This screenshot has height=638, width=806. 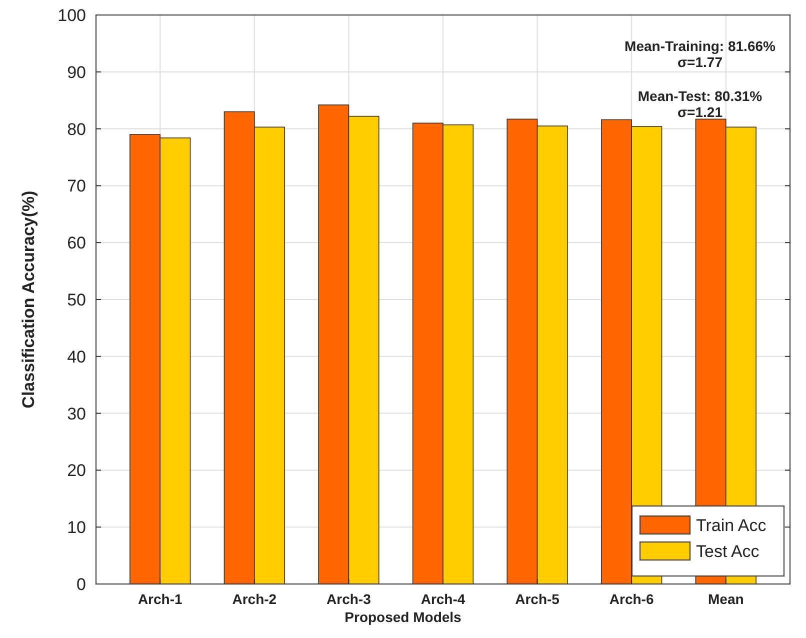 What do you see at coordinates (731, 525) in the screenshot?
I see `legend-label: Train Acc` at bounding box center [731, 525].